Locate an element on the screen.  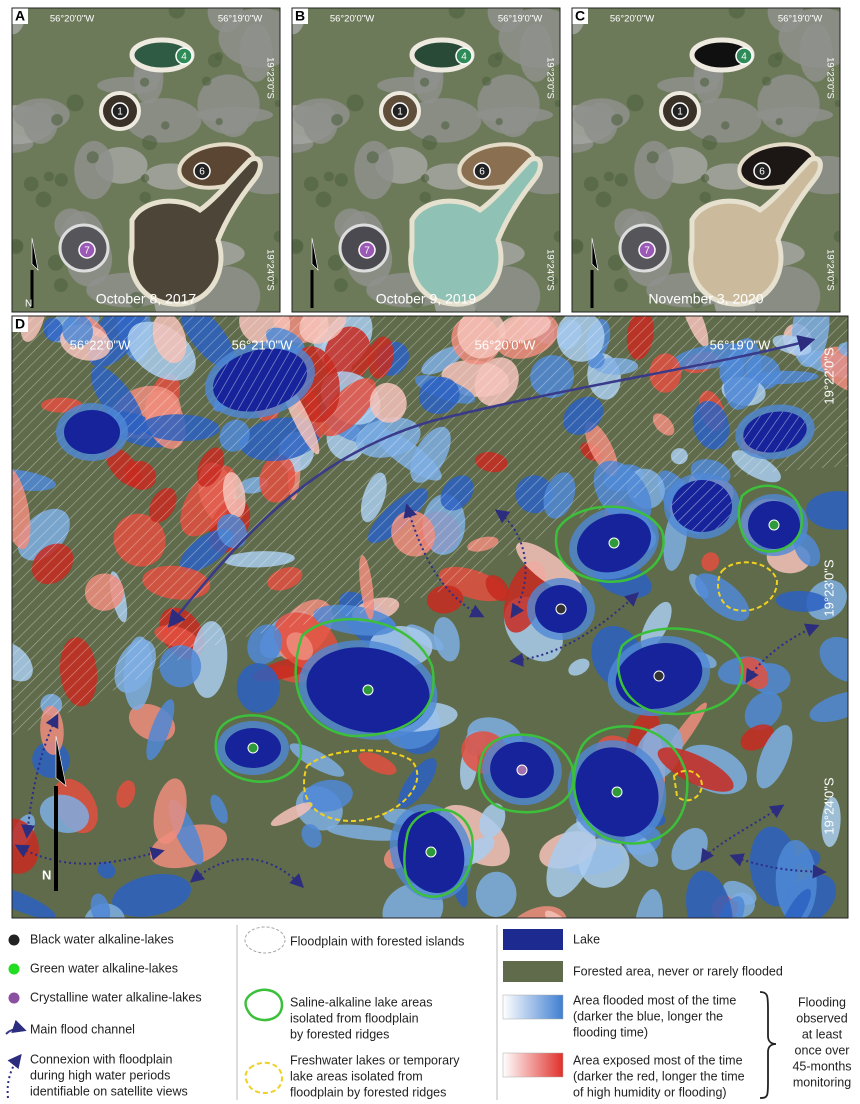
legend-text: flooding time) is located at coordinates (610, 1032).